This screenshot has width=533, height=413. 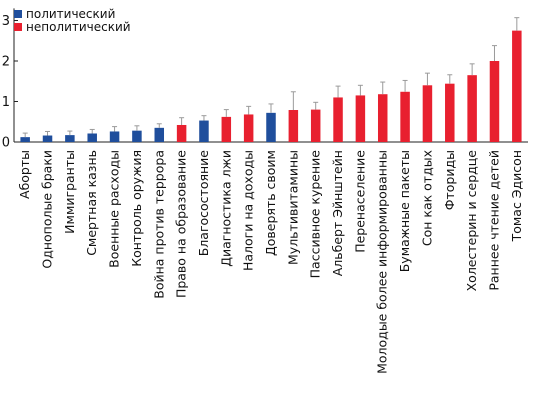 What do you see at coordinates (6, 143) in the screenshot?
I see `y-tick-label: 0` at bounding box center [6, 143].